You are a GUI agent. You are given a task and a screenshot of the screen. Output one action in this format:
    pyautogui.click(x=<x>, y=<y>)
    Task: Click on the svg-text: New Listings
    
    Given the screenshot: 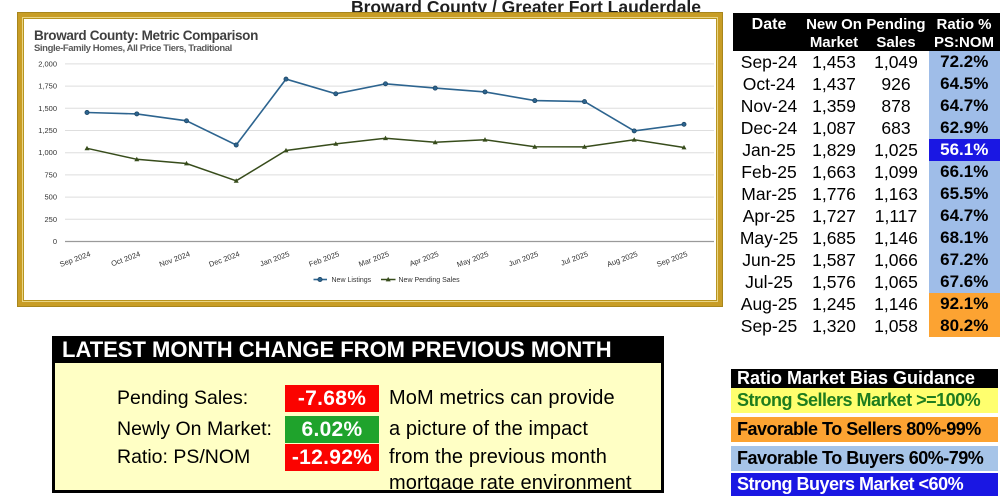 What is the action you would take?
    pyautogui.click(x=352, y=280)
    